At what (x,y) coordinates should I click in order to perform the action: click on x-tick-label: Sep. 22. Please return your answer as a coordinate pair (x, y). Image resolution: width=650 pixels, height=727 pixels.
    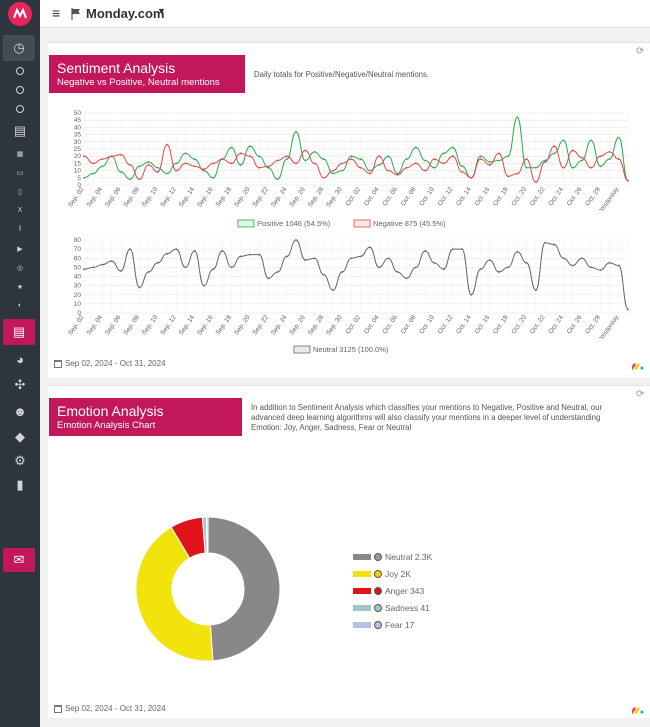
    Looking at the image, I should click on (260, 325).